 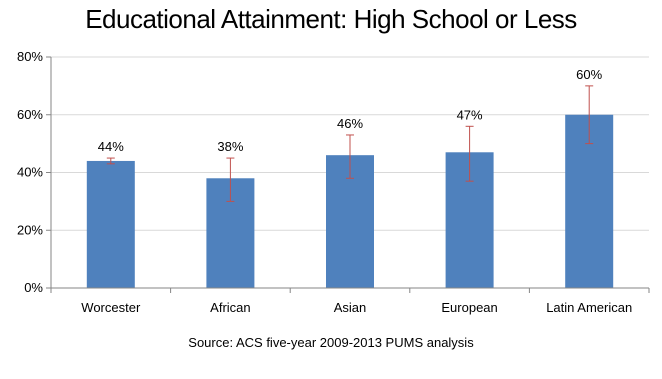 I want to click on x-tick-label: European, so click(x=469, y=307).